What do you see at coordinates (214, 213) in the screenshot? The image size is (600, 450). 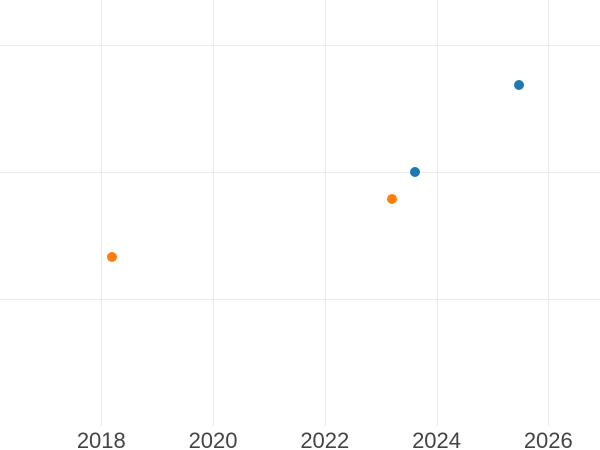 I see `x-gridline-2020` at bounding box center [214, 213].